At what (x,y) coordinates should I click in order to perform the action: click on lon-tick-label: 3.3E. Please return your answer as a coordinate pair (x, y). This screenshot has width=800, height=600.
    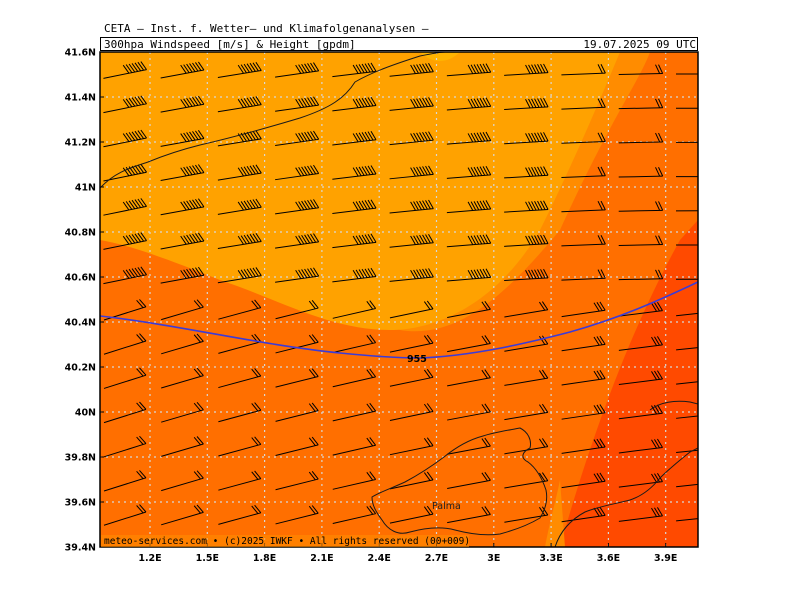
    Looking at the image, I should click on (550, 558).